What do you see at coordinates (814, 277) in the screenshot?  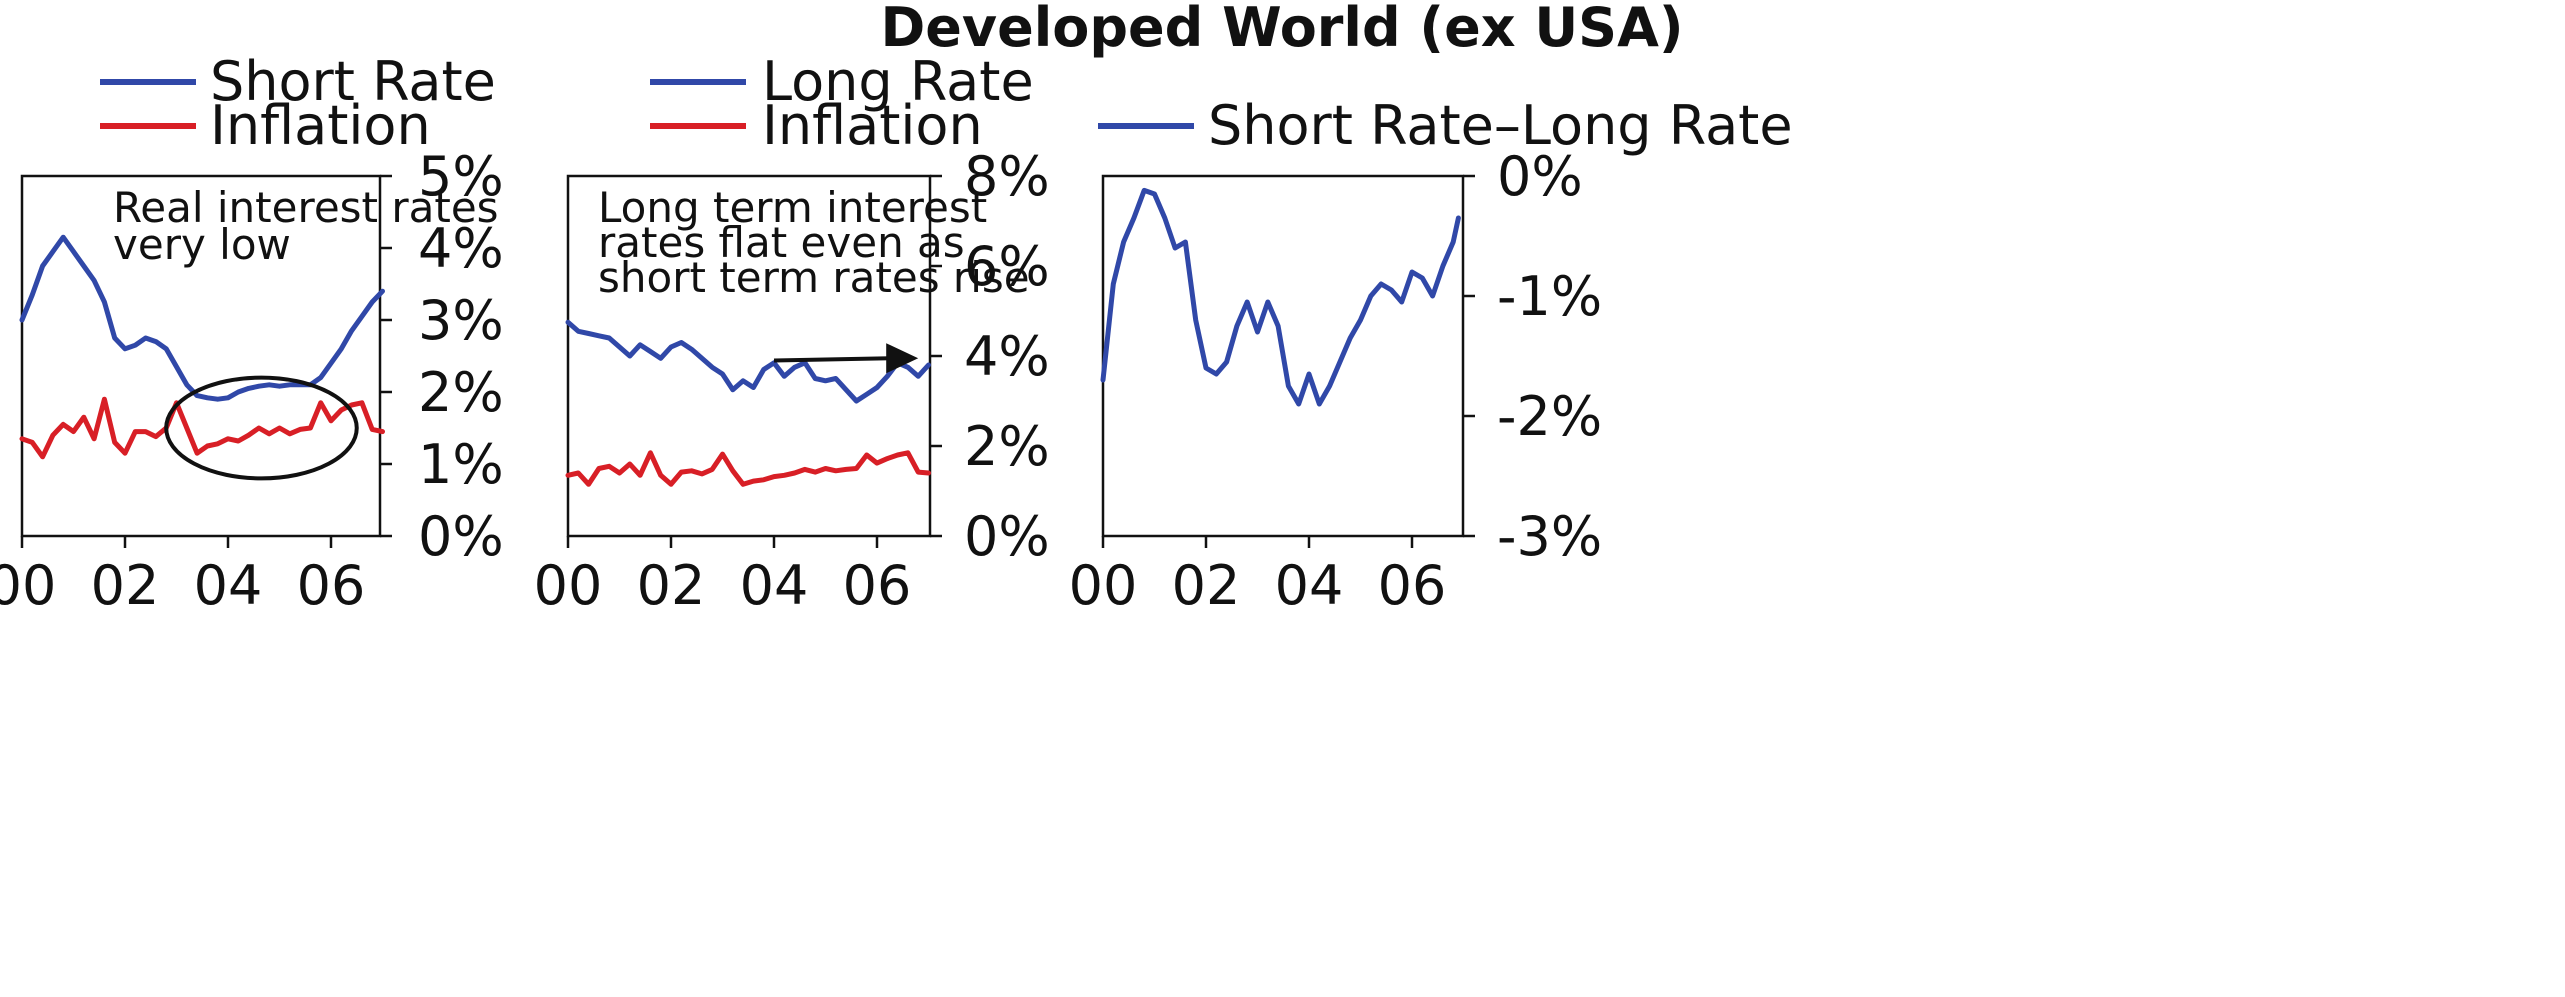 I see `annotation-long-term-line-3: short term rates rise` at bounding box center [814, 277].